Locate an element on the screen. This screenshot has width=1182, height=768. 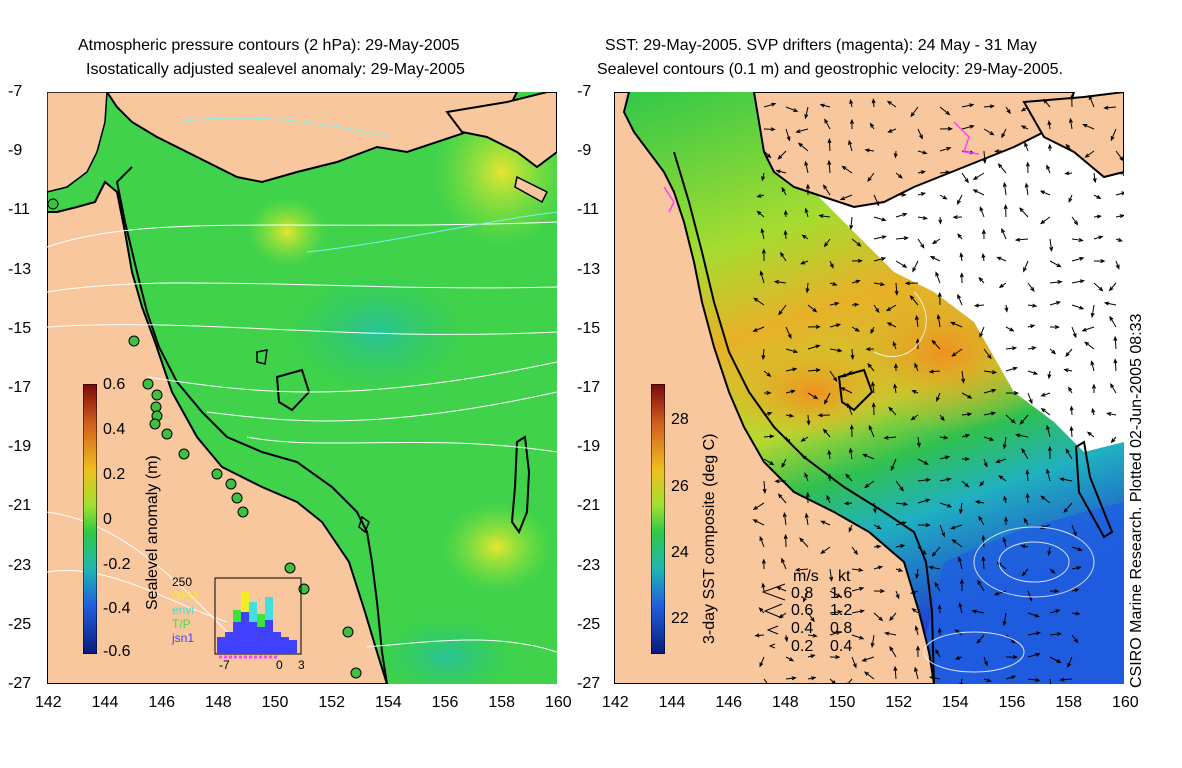
left-cbar-tick-0: 0.6 is located at coordinates (114, 384).